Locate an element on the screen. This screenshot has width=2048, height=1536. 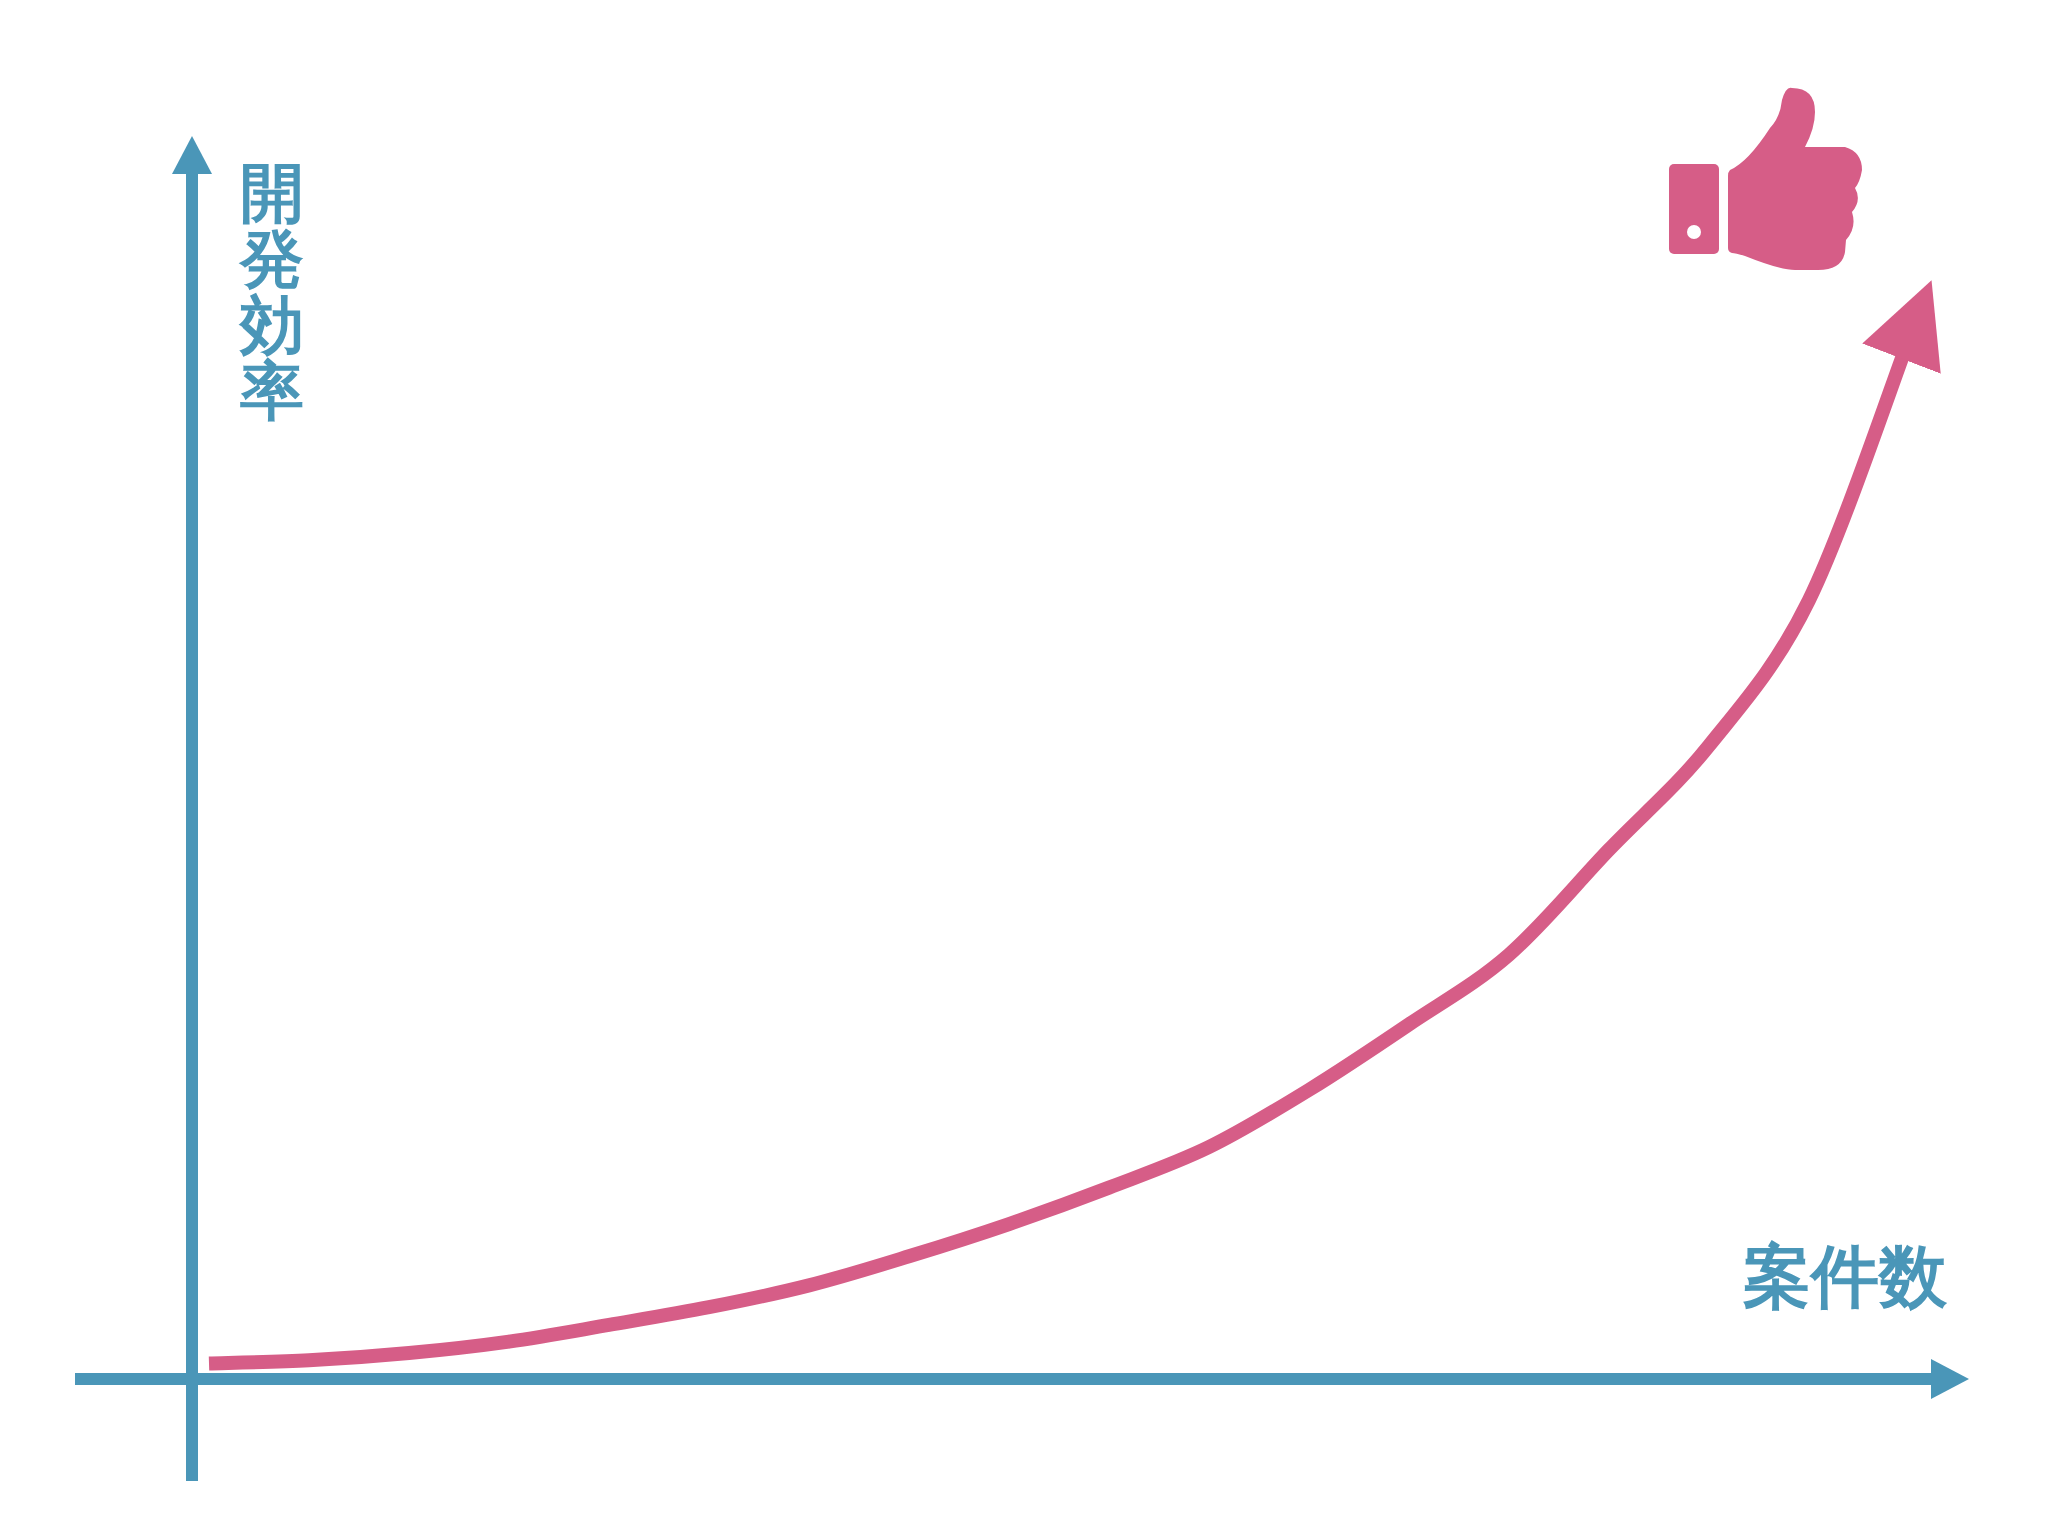
x-axis-title: 案件数 is located at coordinates (1845, 1276).